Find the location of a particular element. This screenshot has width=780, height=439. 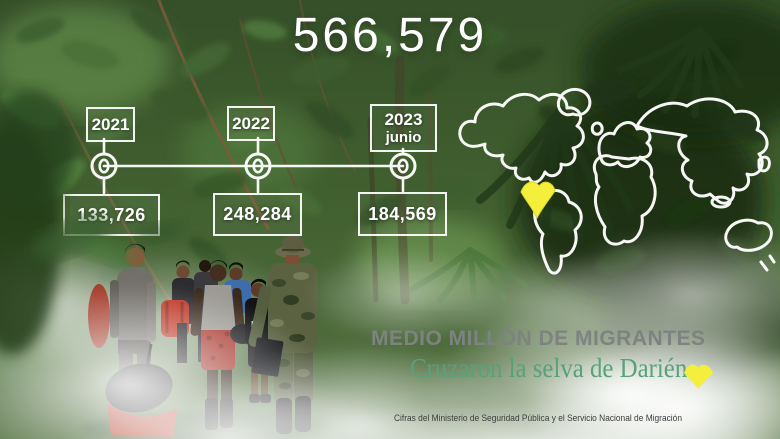

timeline-year-box-2023: 2023 junio is located at coordinates (403, 128).